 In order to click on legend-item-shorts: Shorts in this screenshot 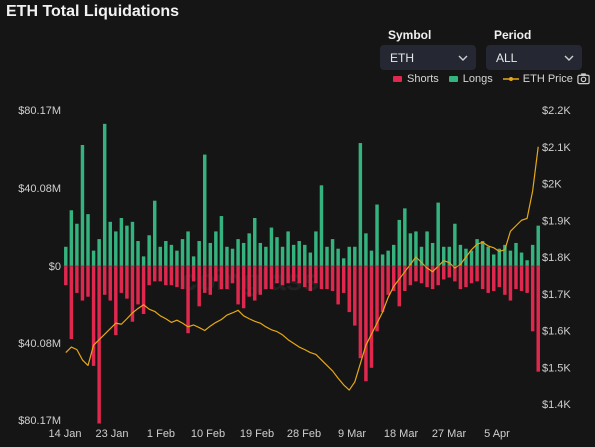, I will do `click(416, 79)`.